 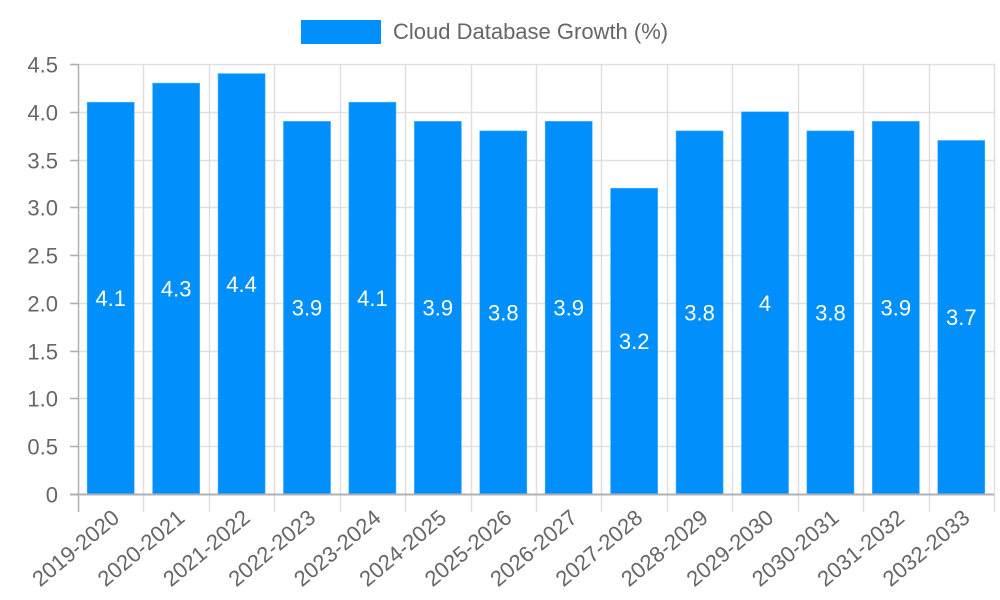 I want to click on y-tick-label: 2.5, so click(x=42, y=256).